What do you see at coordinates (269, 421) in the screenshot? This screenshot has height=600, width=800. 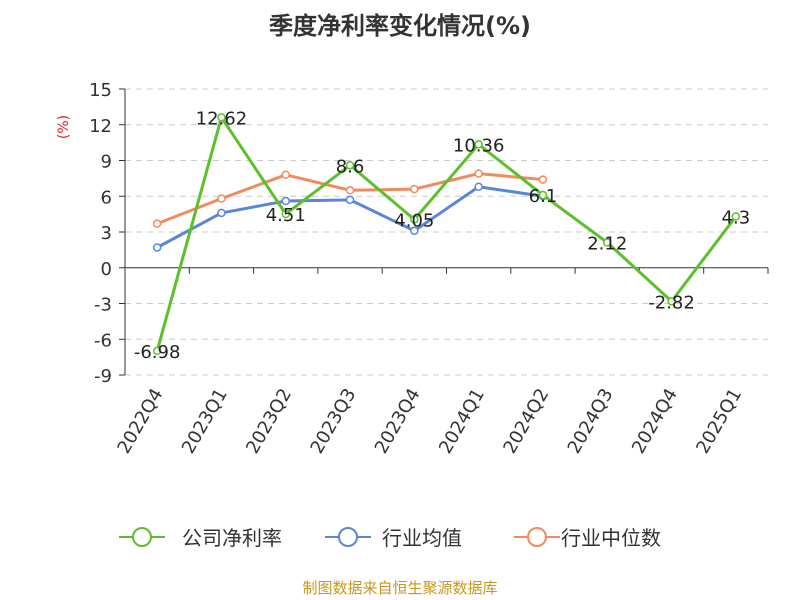 I see `x-tick-label: 2023Q2` at bounding box center [269, 421].